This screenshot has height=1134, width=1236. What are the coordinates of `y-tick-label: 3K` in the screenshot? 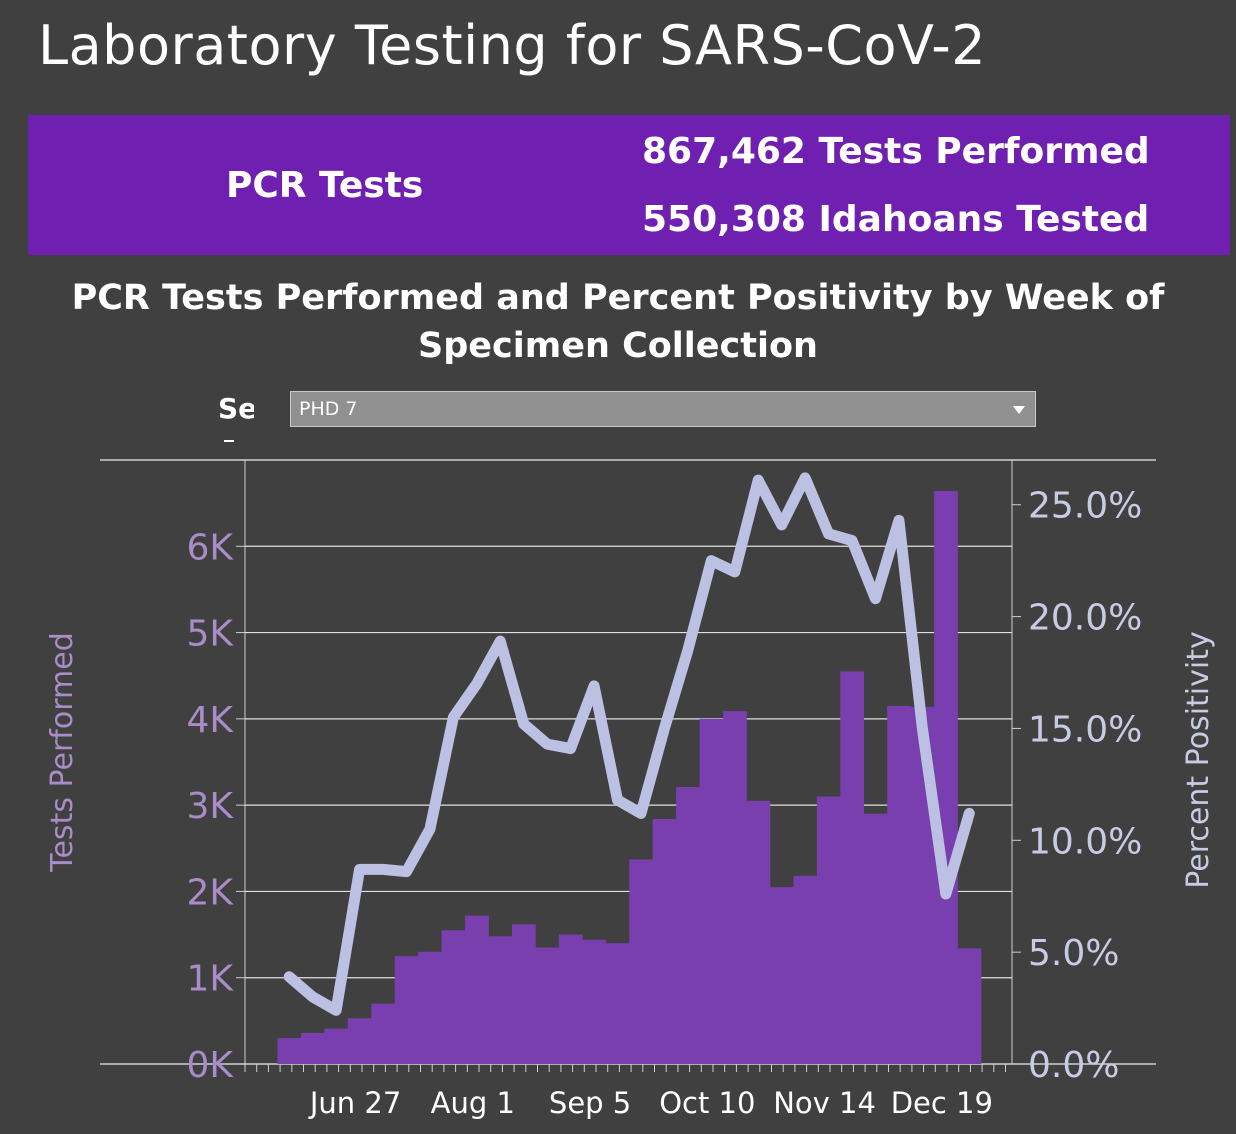 It's located at (210, 806).